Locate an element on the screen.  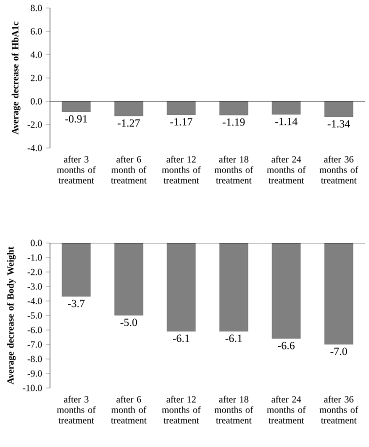
y-tick-label: 8.0 is located at coordinates (36, 8).